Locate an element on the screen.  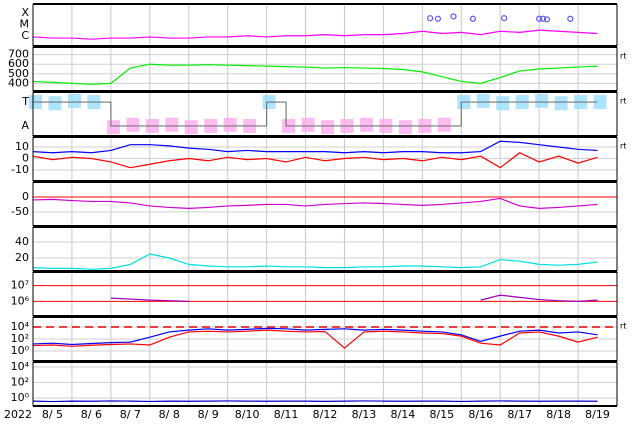
y-tick-label: 10⁷ is located at coordinates (20, 285).